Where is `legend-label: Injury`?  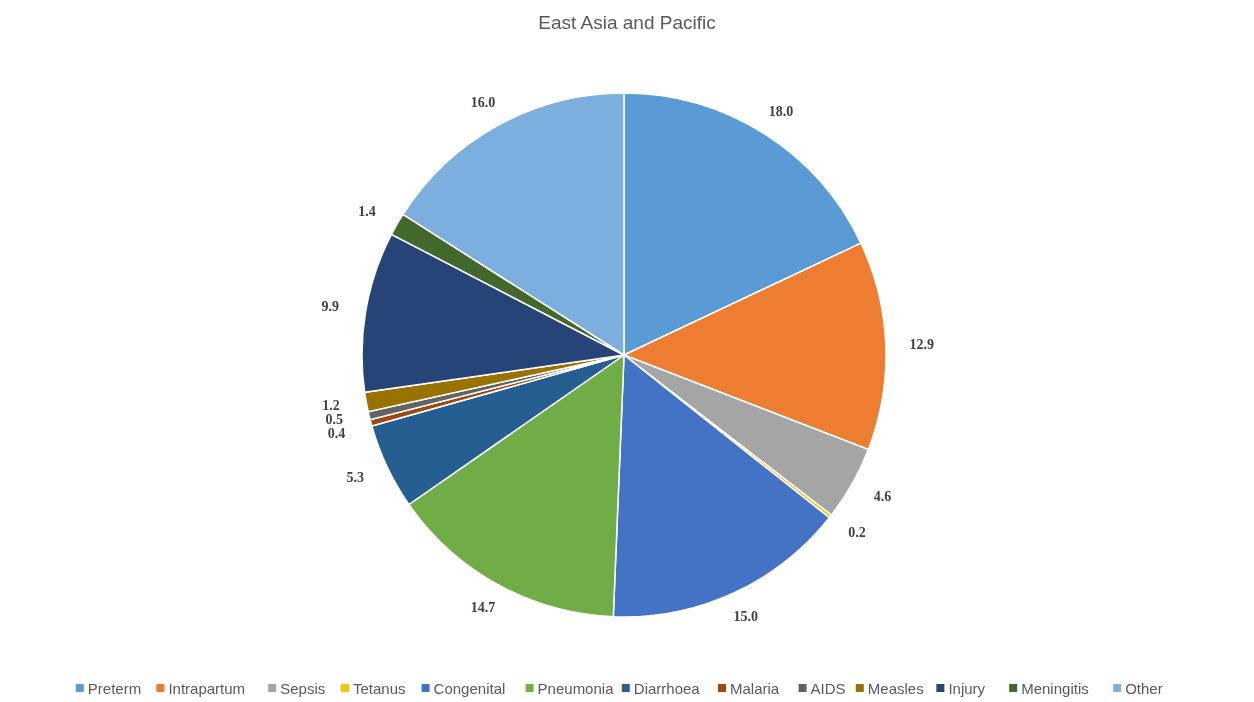
legend-label: Injury is located at coordinates (967, 688).